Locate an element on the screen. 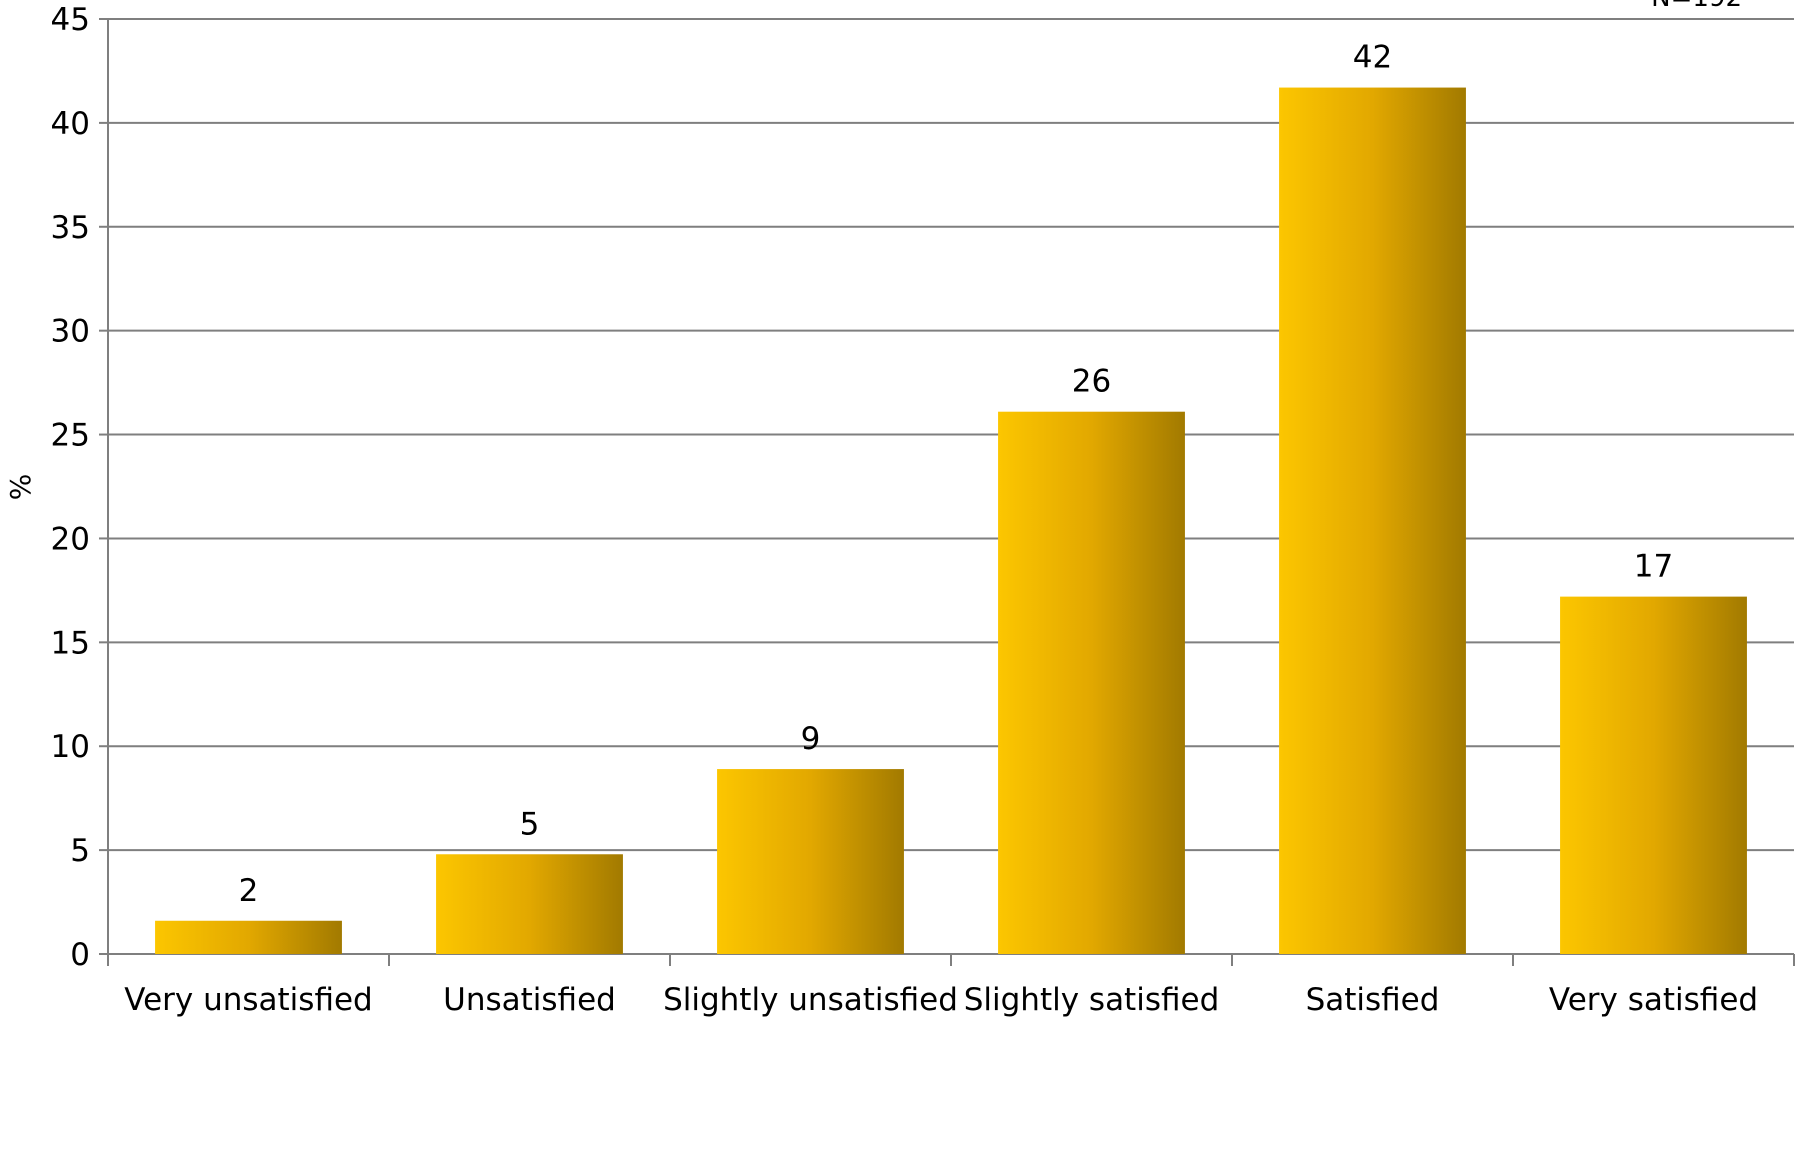 This screenshot has width=1799, height=1173. sample-size-note: N=192 is located at coordinates (1696, 6).